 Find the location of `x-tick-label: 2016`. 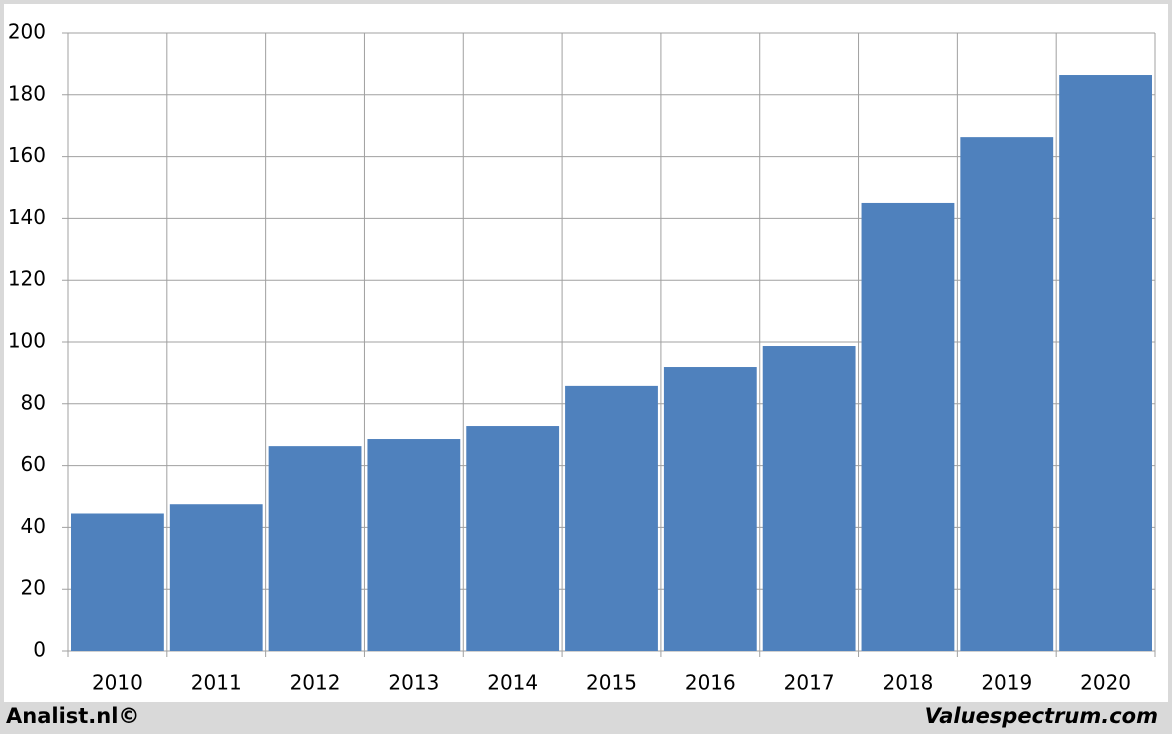

x-tick-label: 2016 is located at coordinates (710, 683).